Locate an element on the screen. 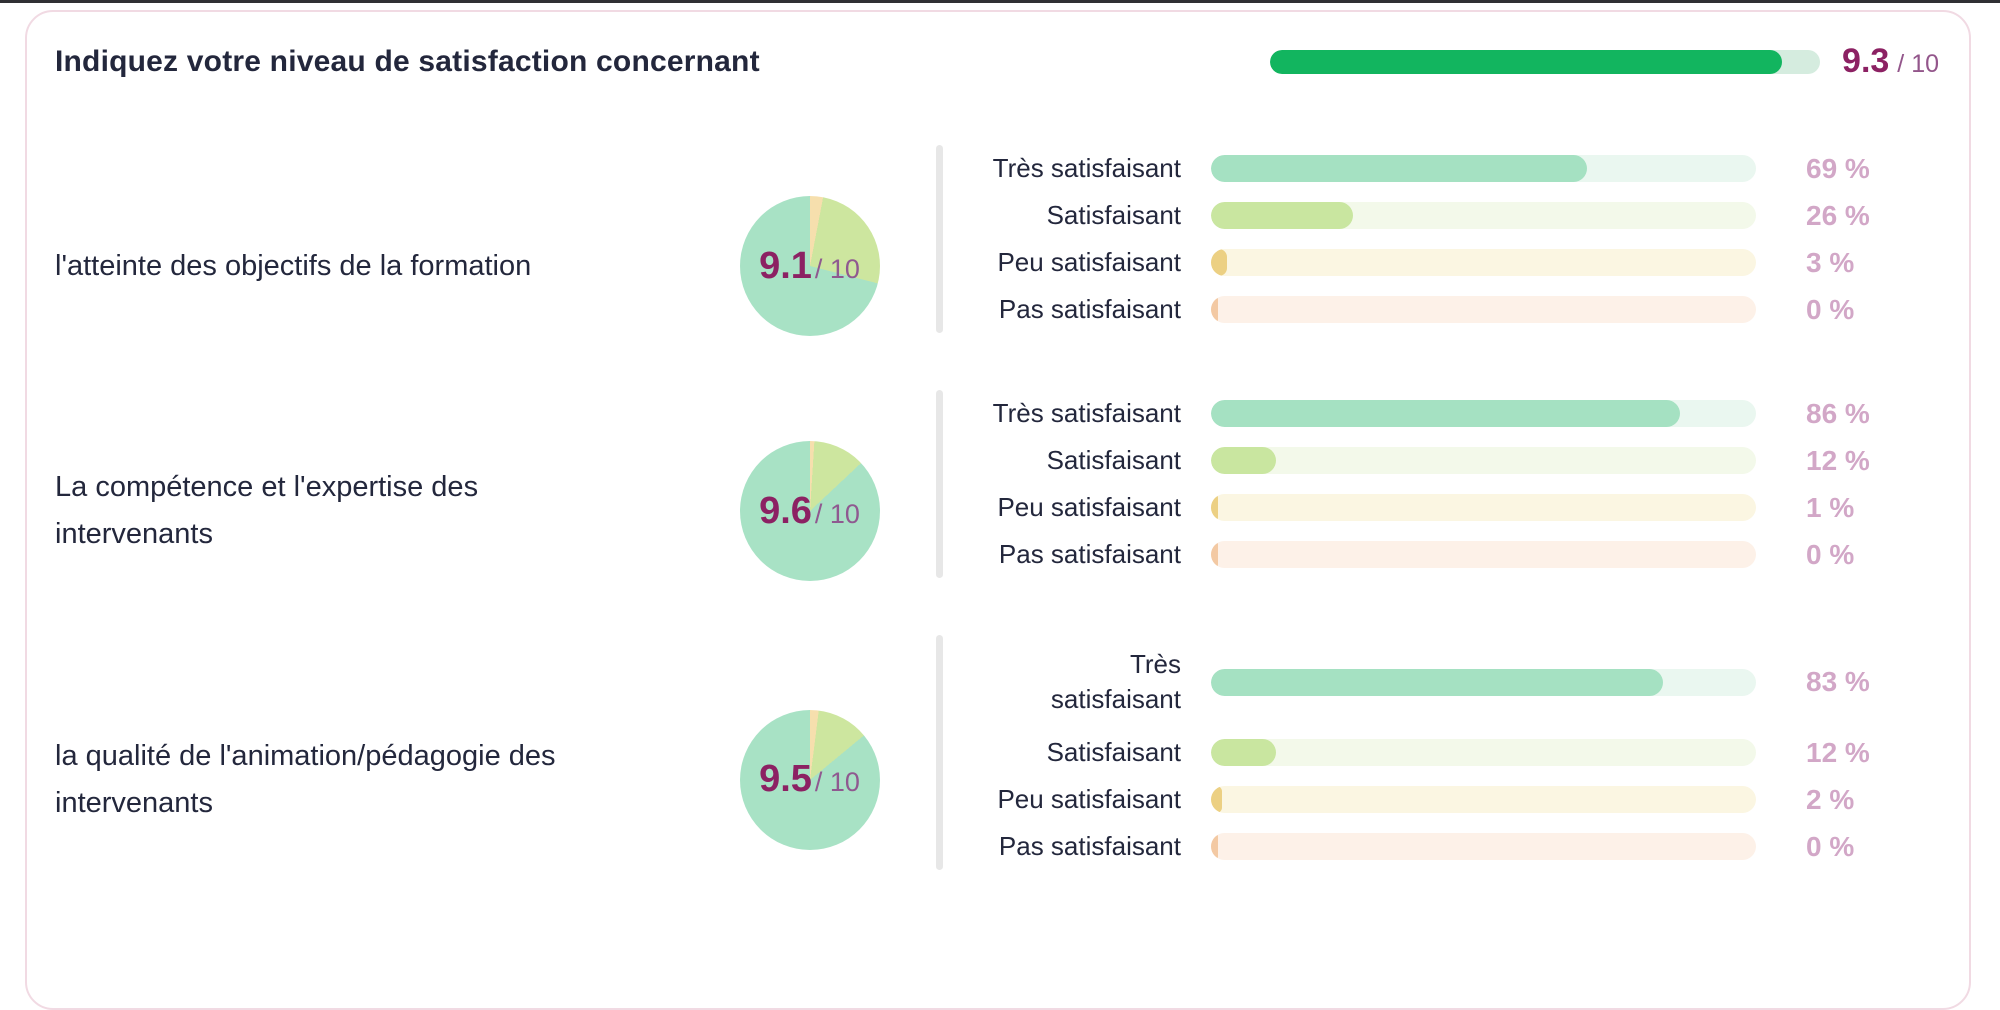 This screenshot has width=2000, height=1010. answer-percentage: 1 % is located at coordinates (1830, 507).